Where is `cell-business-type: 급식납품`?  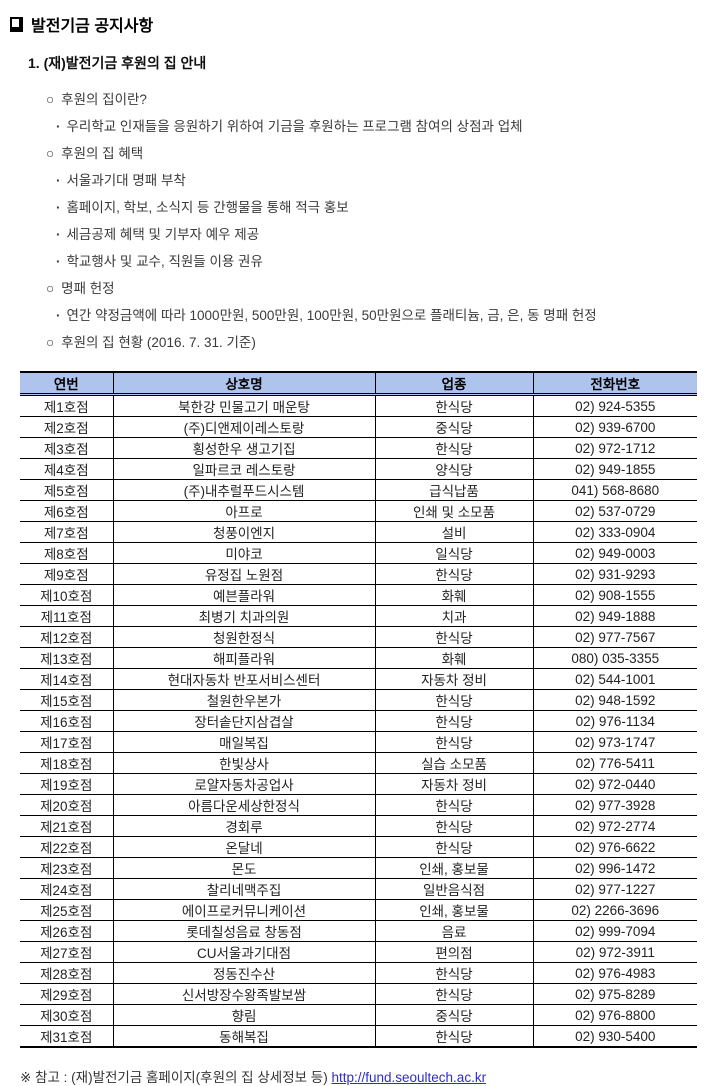
cell-business-type: 급식납품 is located at coordinates (453, 490).